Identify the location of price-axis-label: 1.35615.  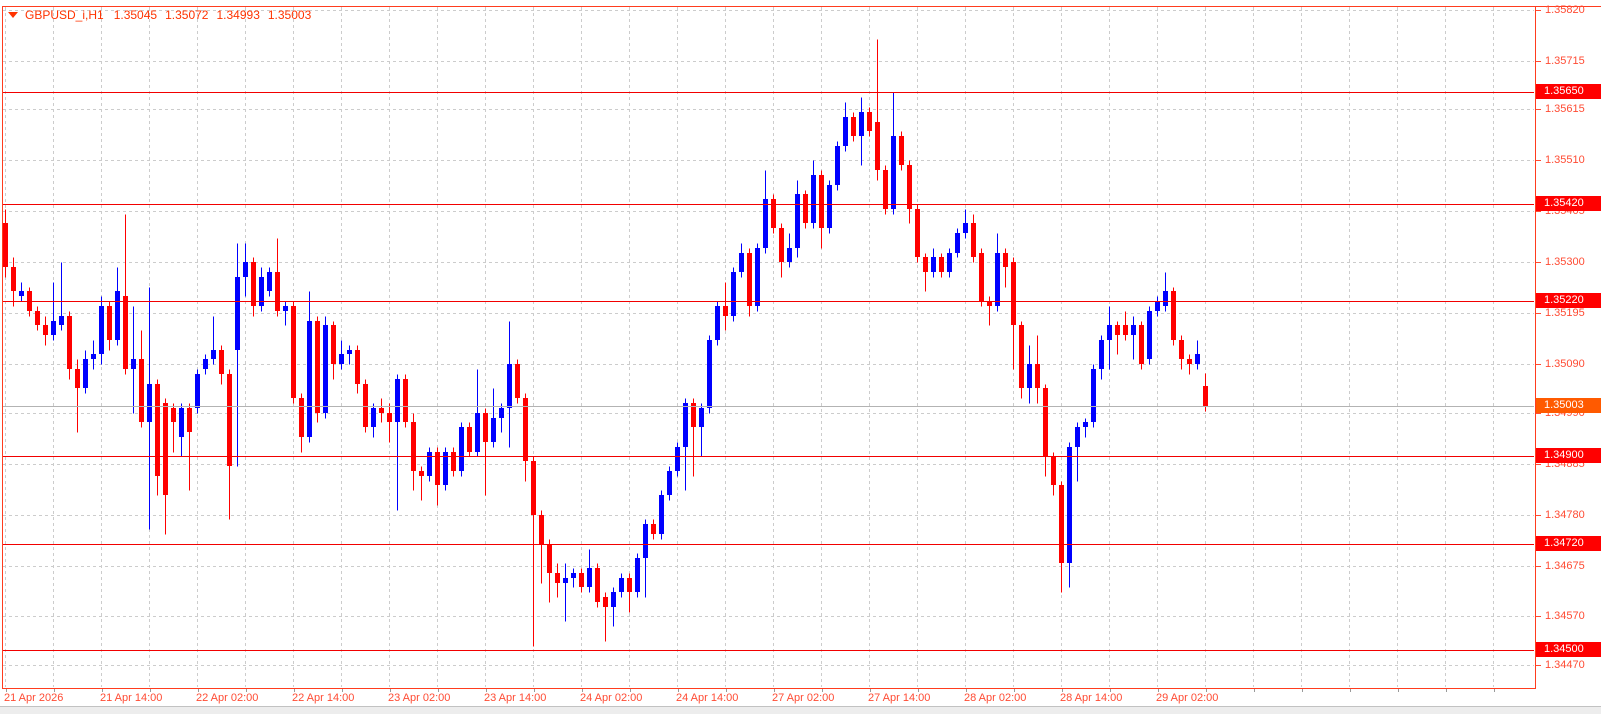
(1565, 109).